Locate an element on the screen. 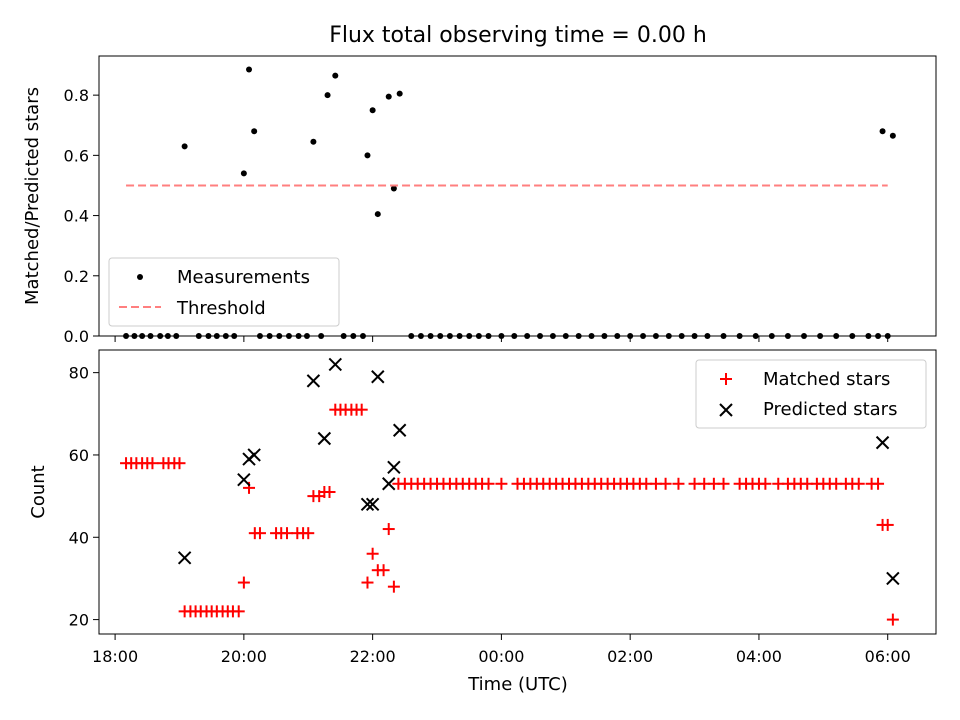  xtick-label: 20:00 is located at coordinates (244, 656).